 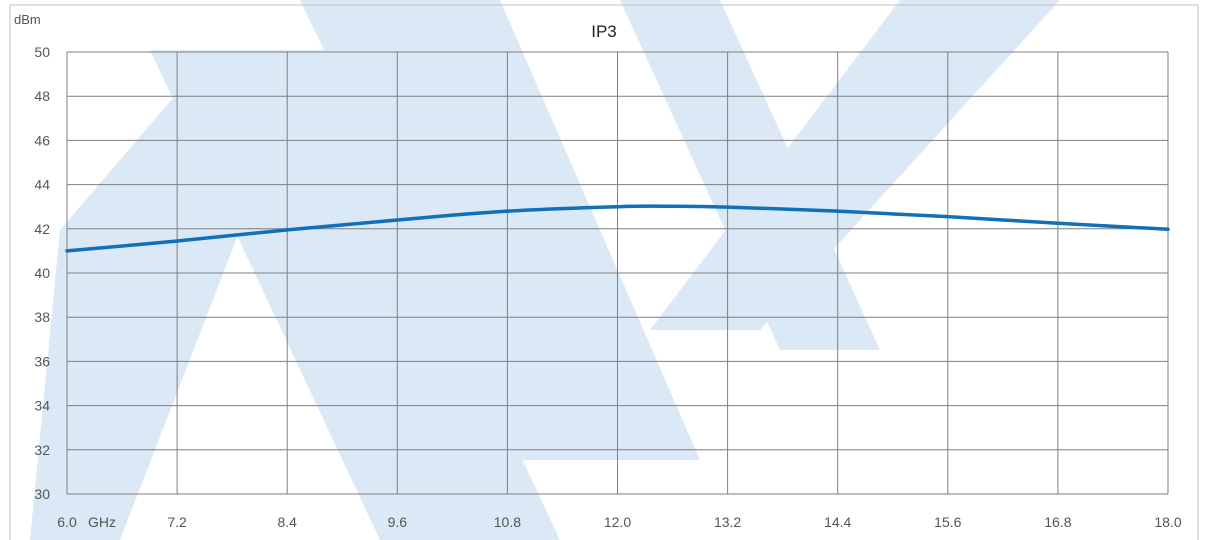 I want to click on x-axis-unit: GHz, so click(x=102, y=522).